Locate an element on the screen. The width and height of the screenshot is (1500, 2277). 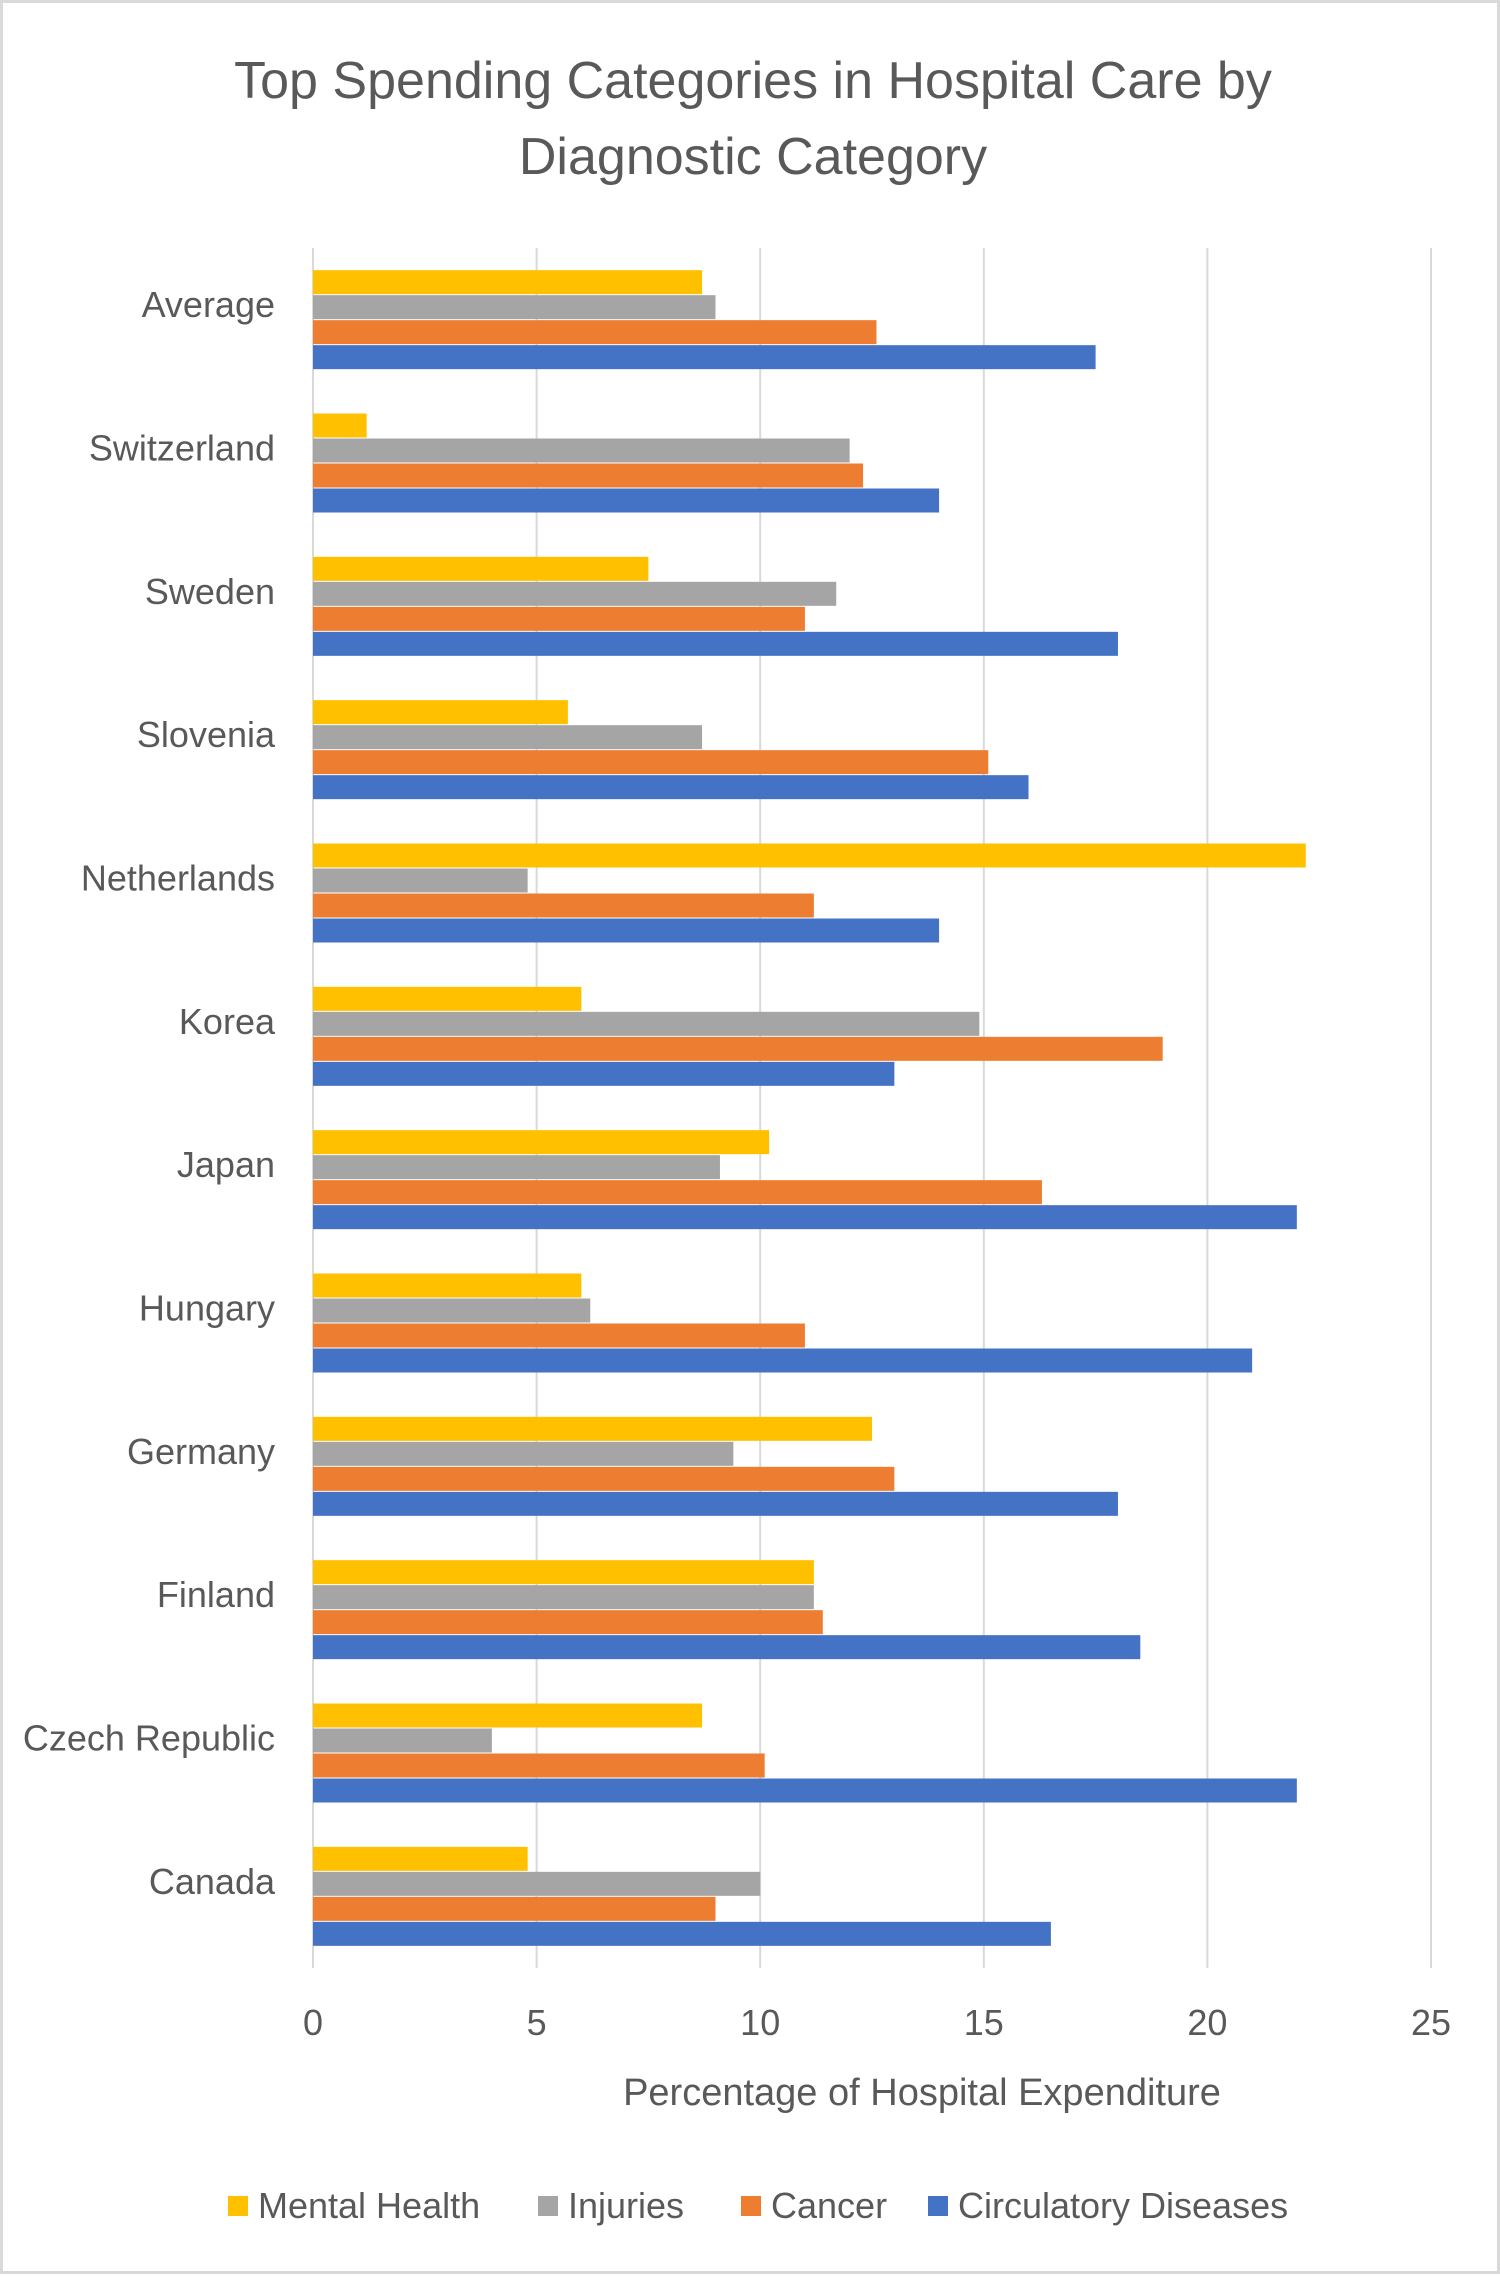
y-tick-label: Korea is located at coordinates (227, 1021).